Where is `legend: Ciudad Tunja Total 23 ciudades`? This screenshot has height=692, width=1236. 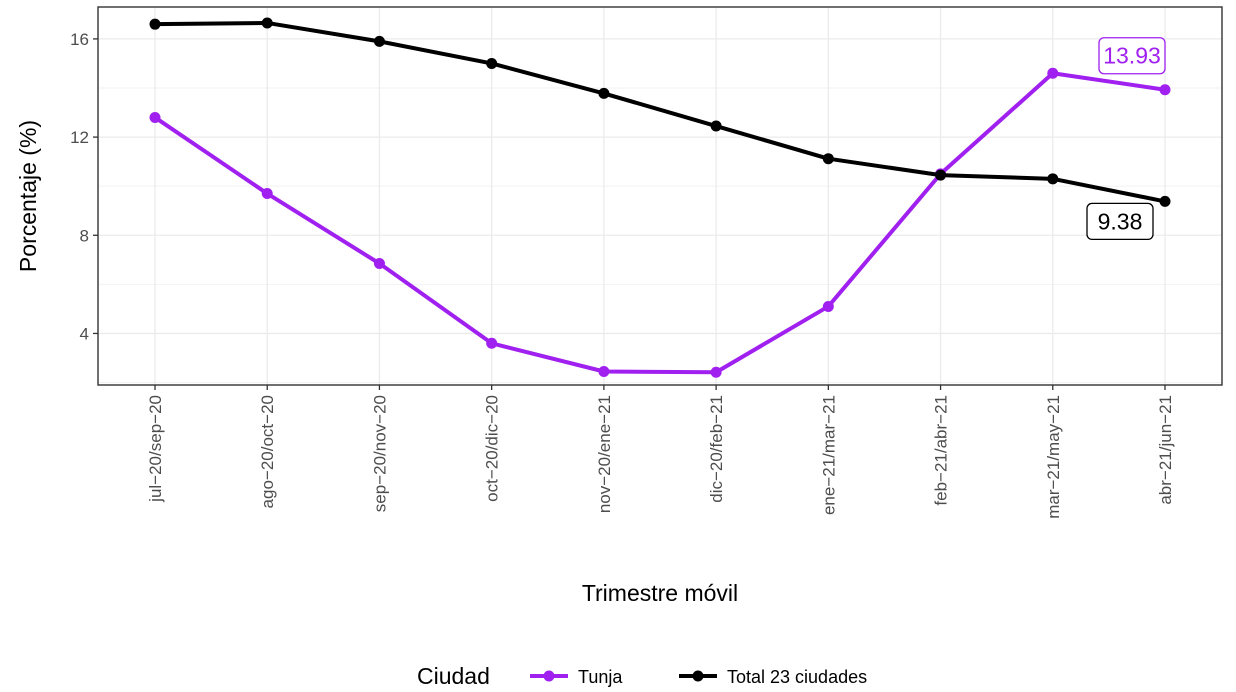
legend: Ciudad Tunja Total 23 ciudades is located at coordinates (642, 676).